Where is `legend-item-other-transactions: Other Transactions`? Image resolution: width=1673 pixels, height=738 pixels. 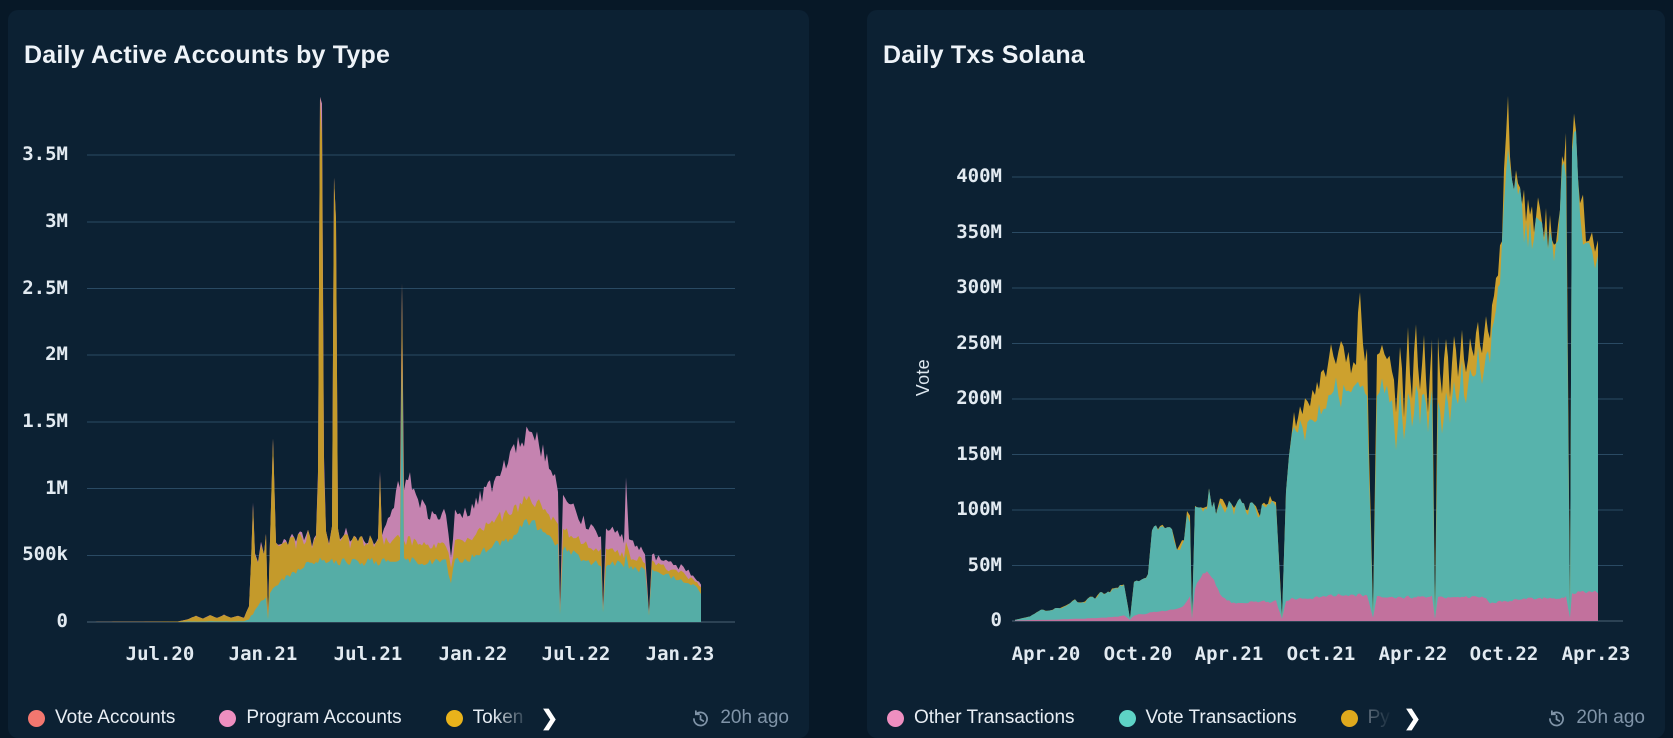
legend-item-other-transactions: Other Transactions is located at coordinates (981, 718).